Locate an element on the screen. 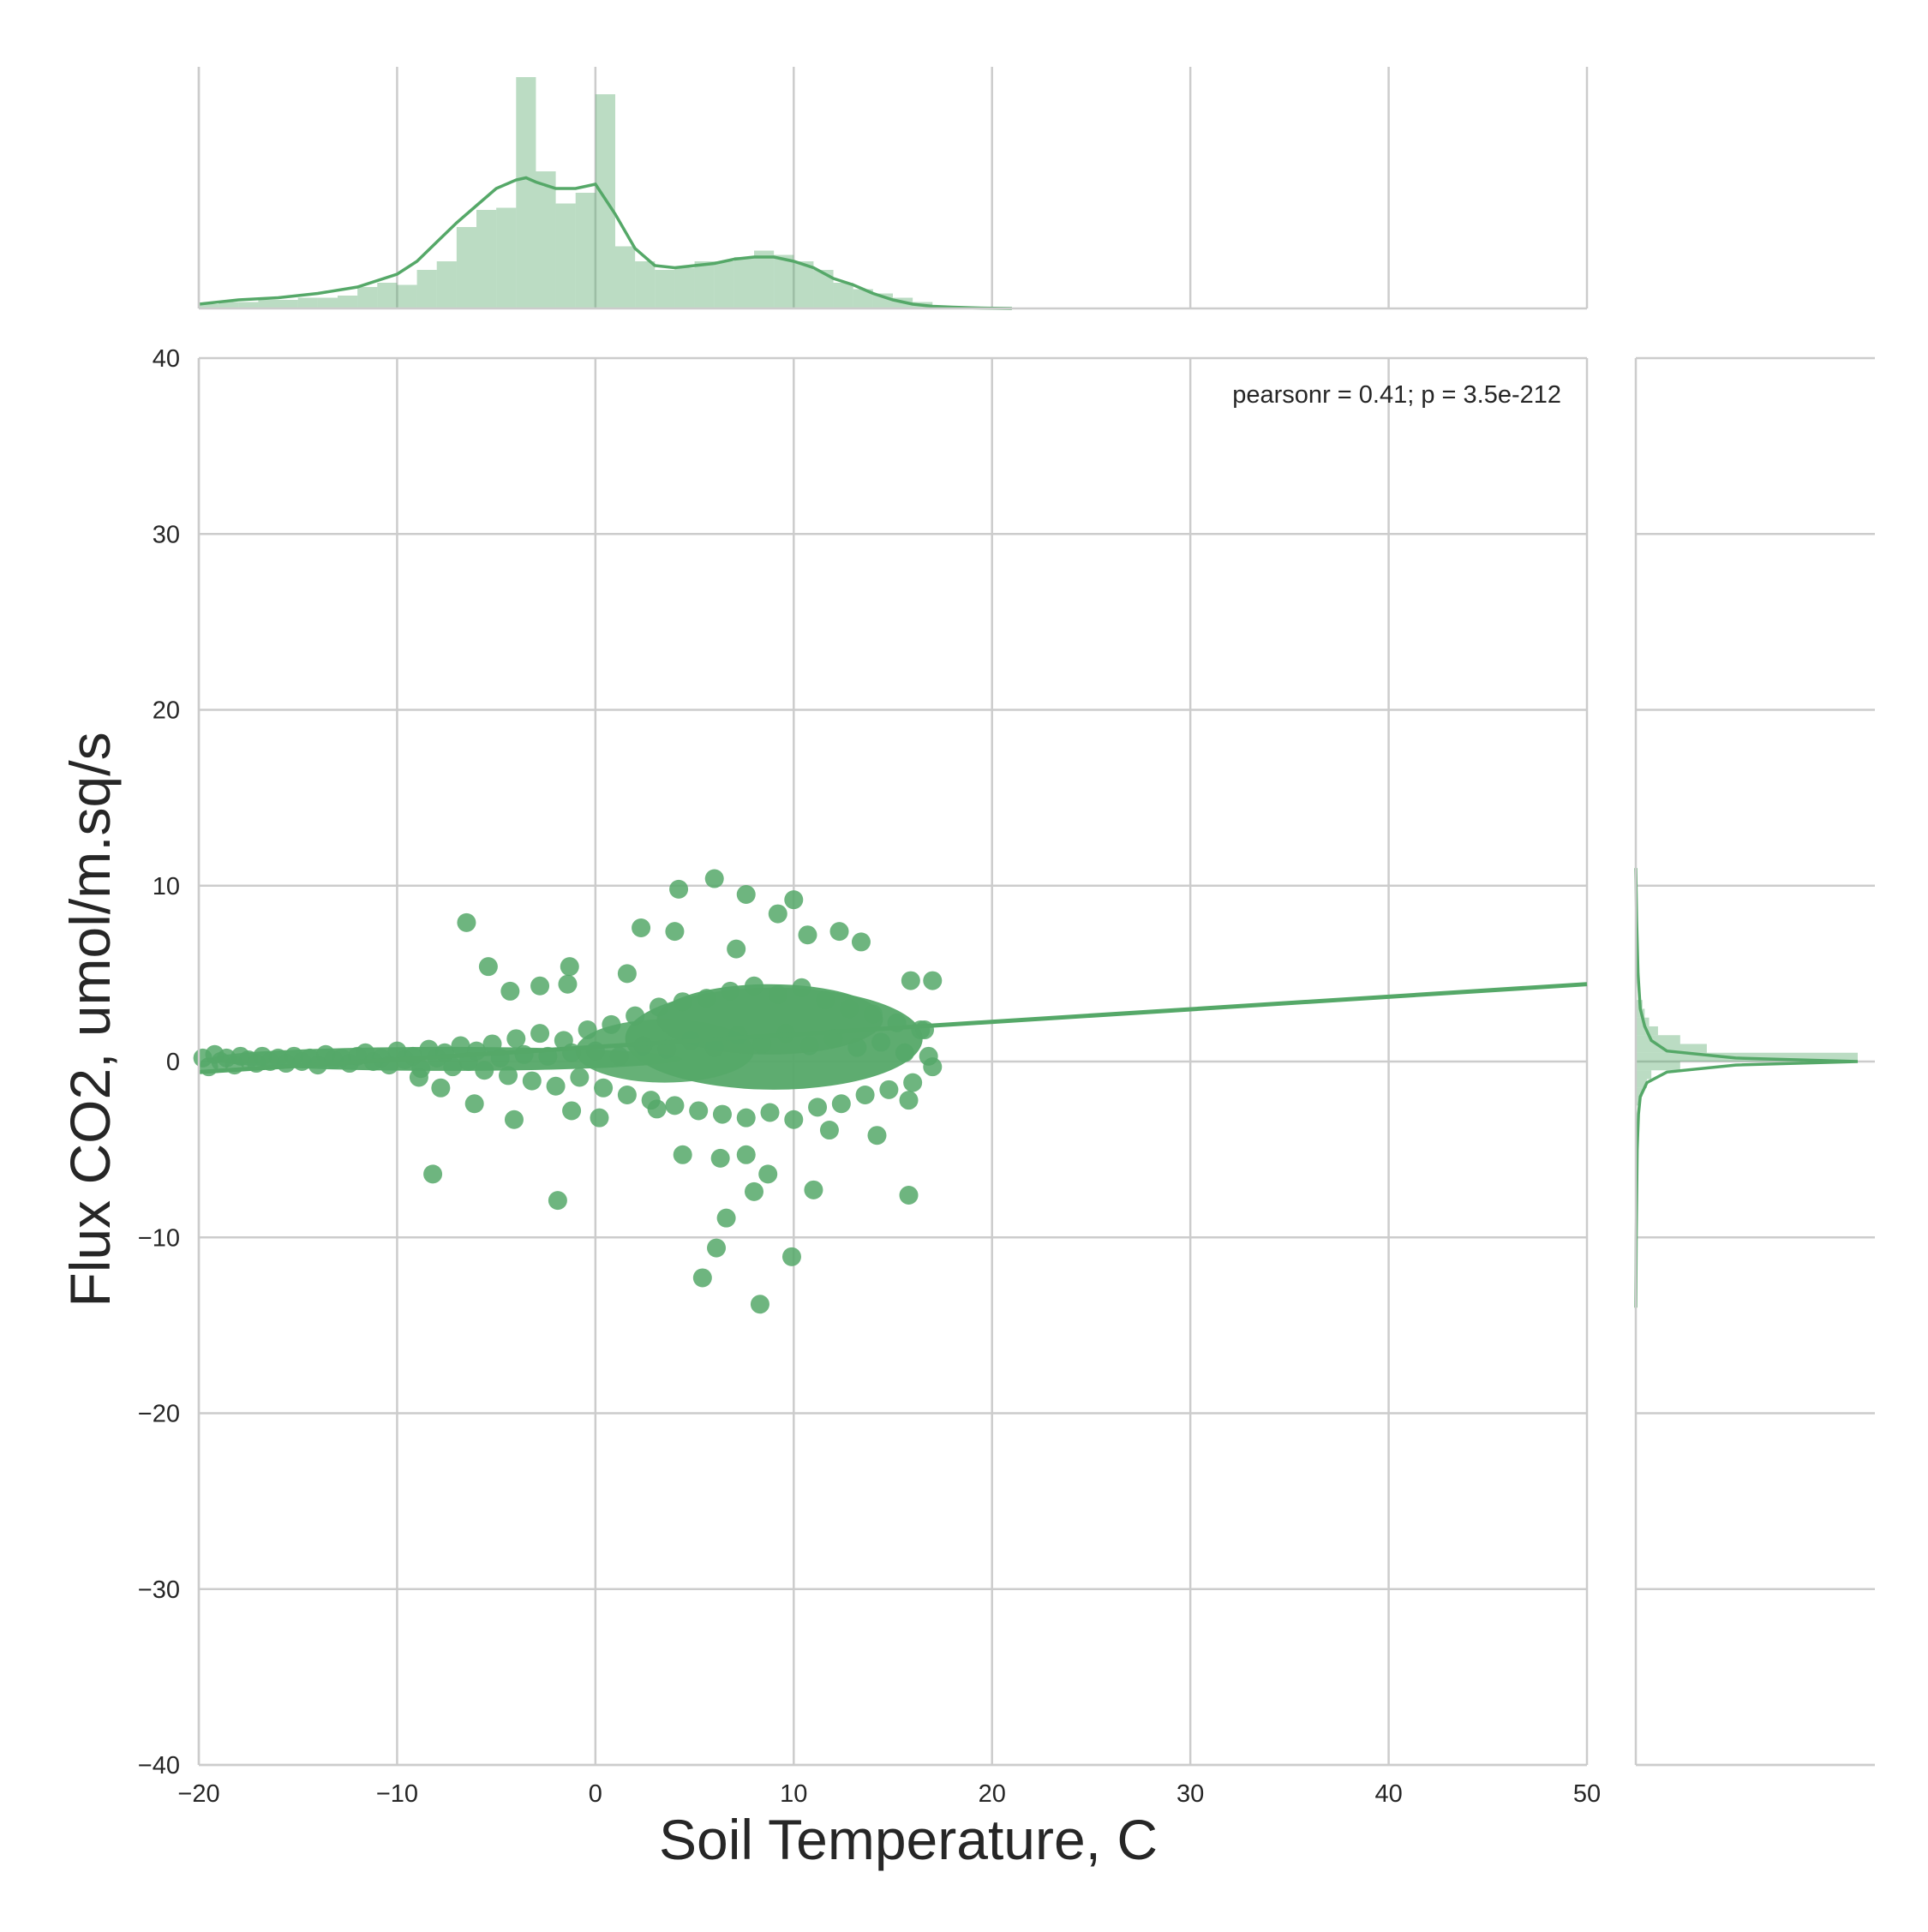  pearson-annotation: pearsonr = 0.41; p = 3.5e-212 is located at coordinates (1397, 395).